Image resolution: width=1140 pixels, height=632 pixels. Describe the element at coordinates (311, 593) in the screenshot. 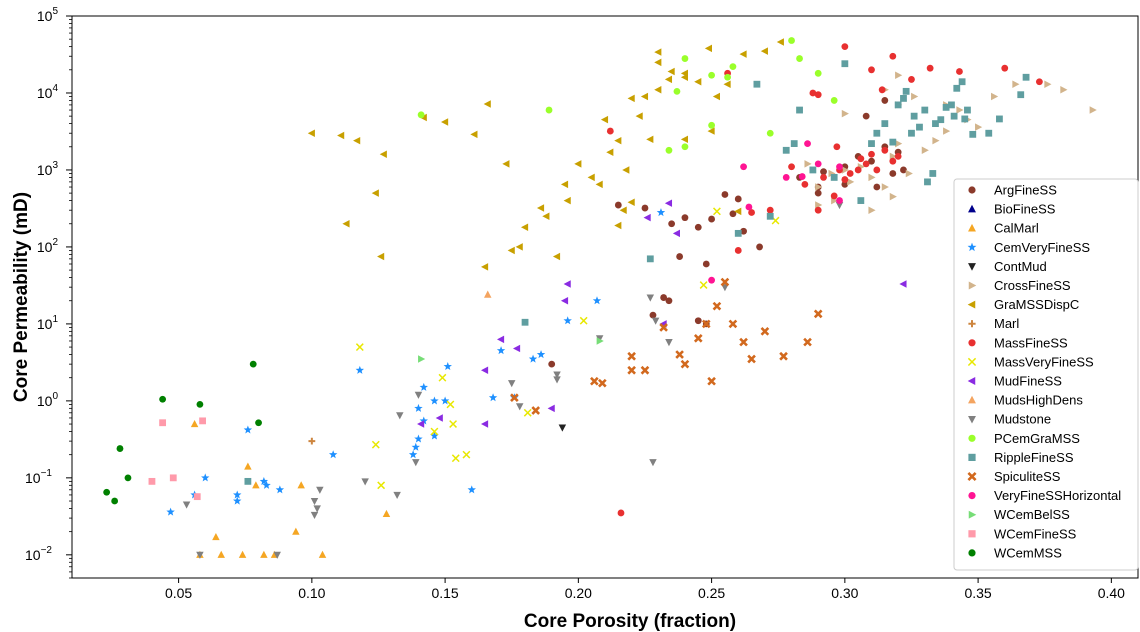

I see `x-tick-label: 0.10` at that location.